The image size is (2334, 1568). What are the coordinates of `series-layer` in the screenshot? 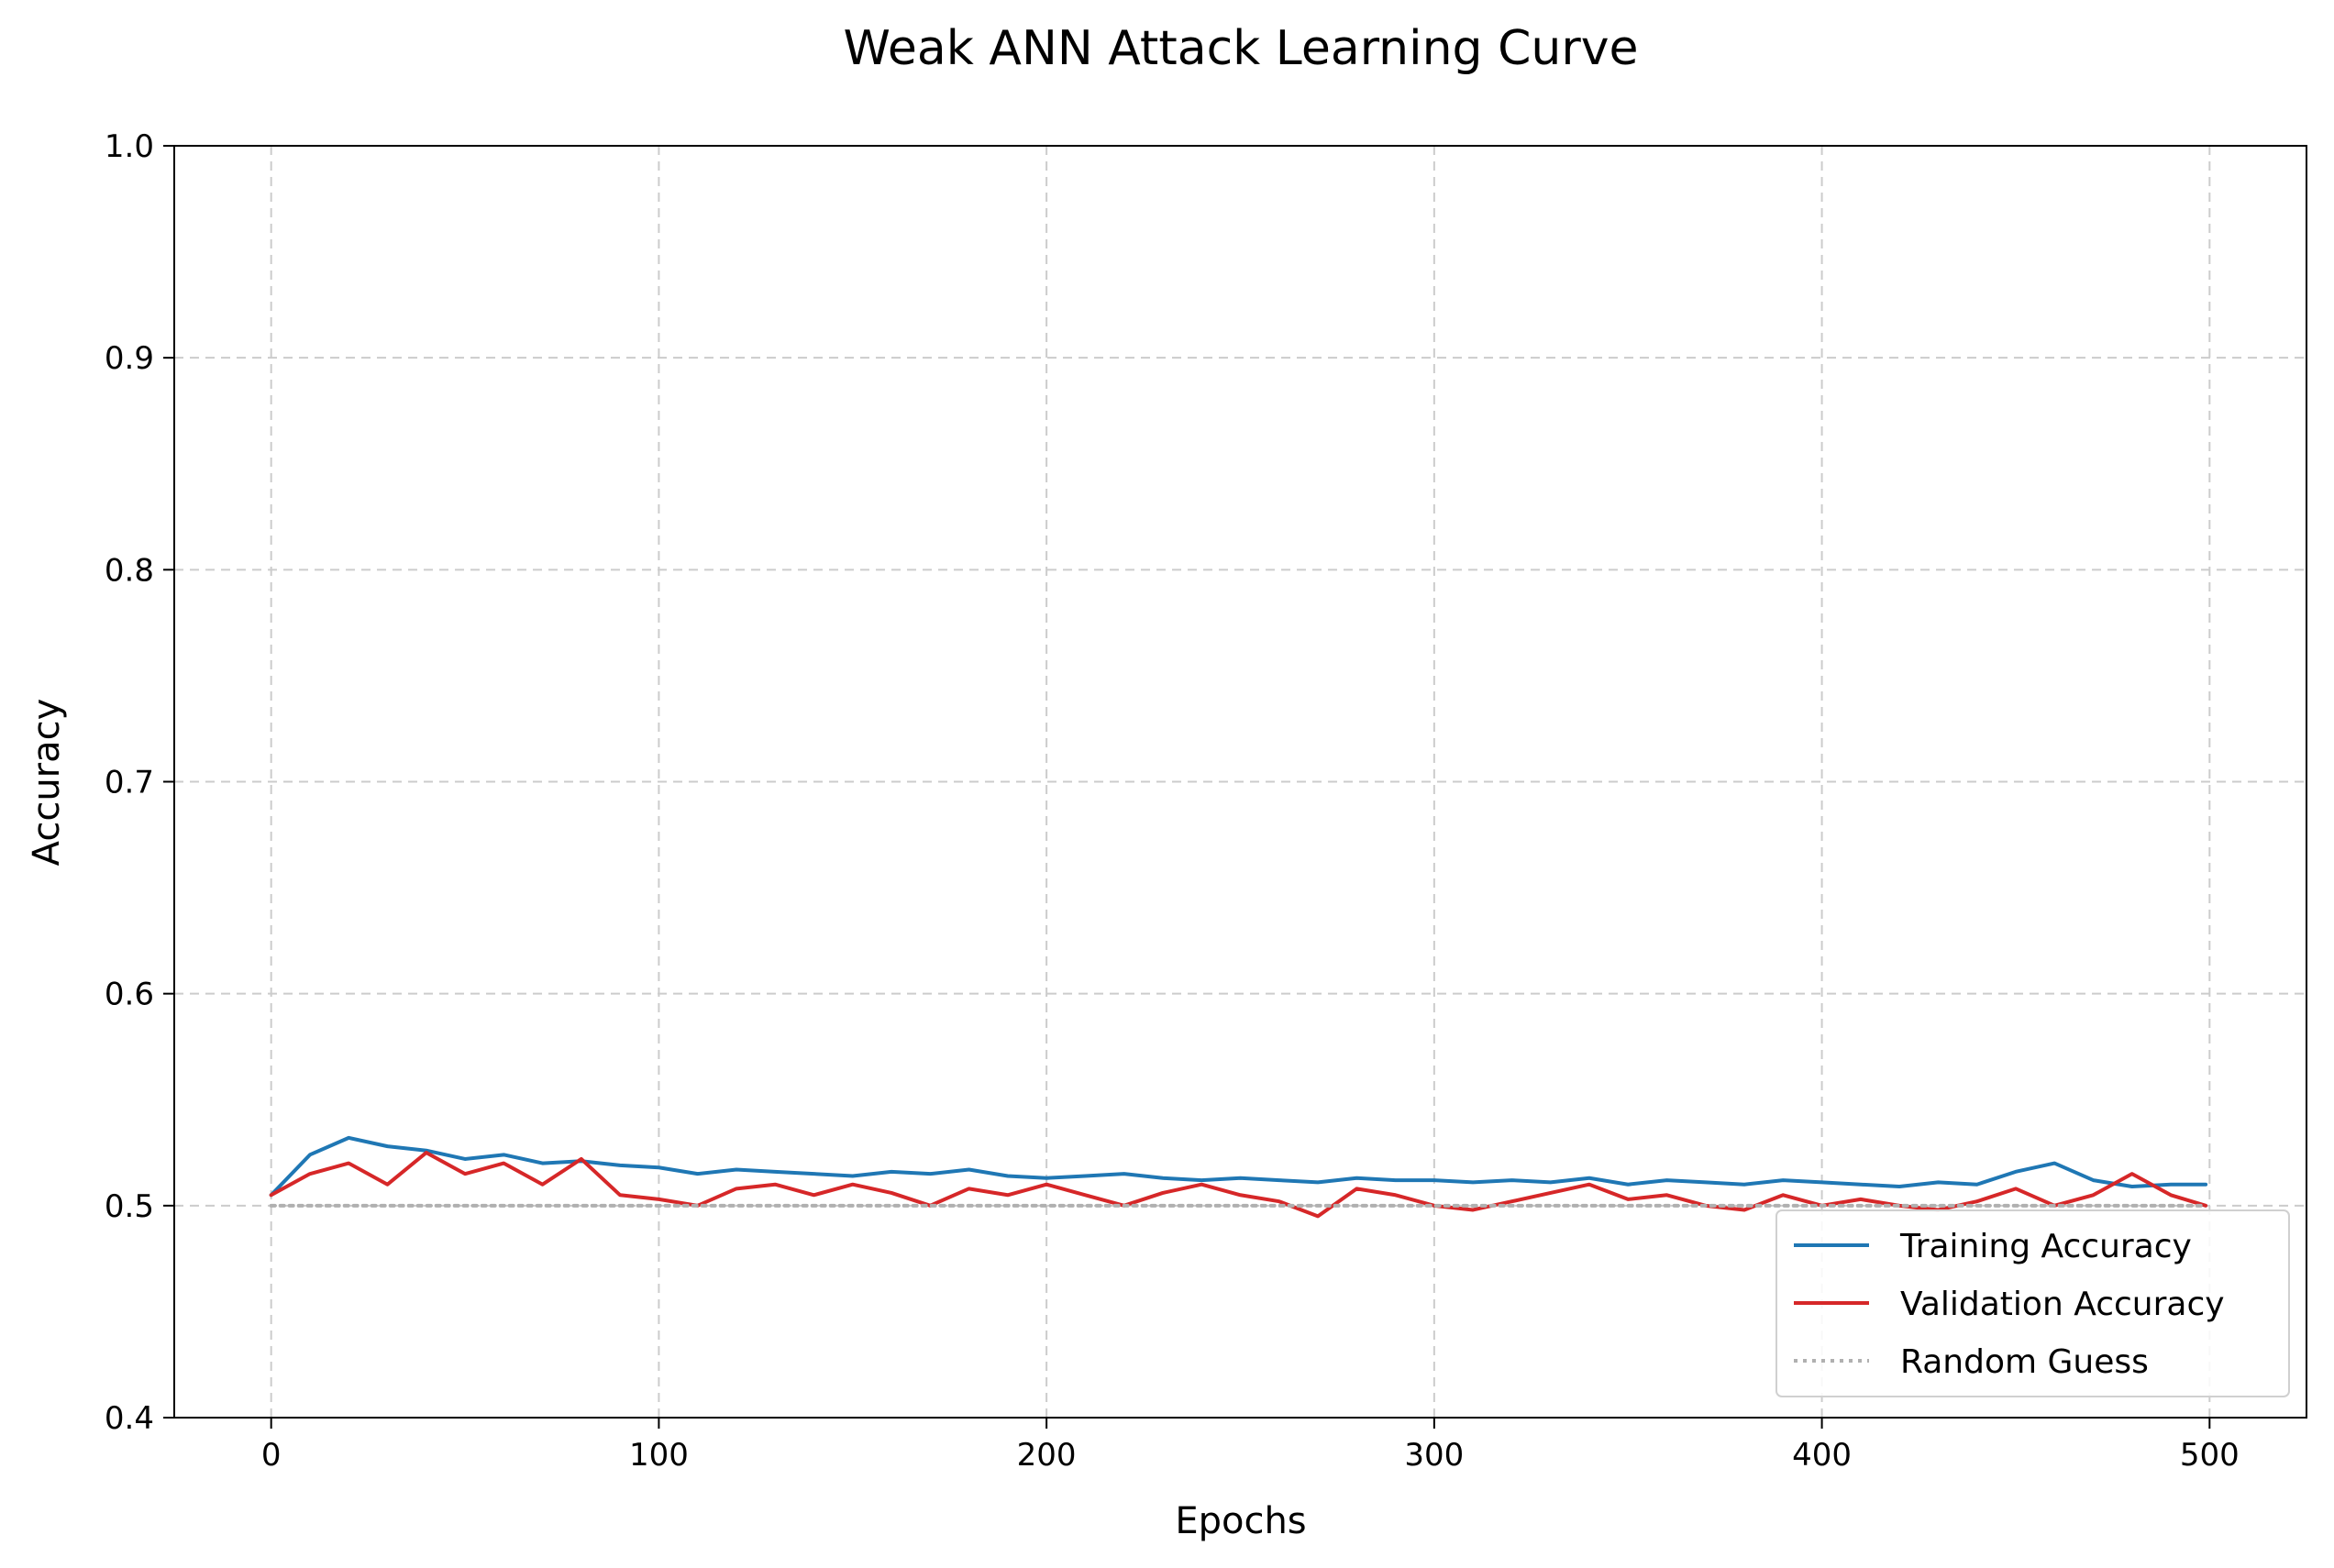 It's located at (1238, 1177).